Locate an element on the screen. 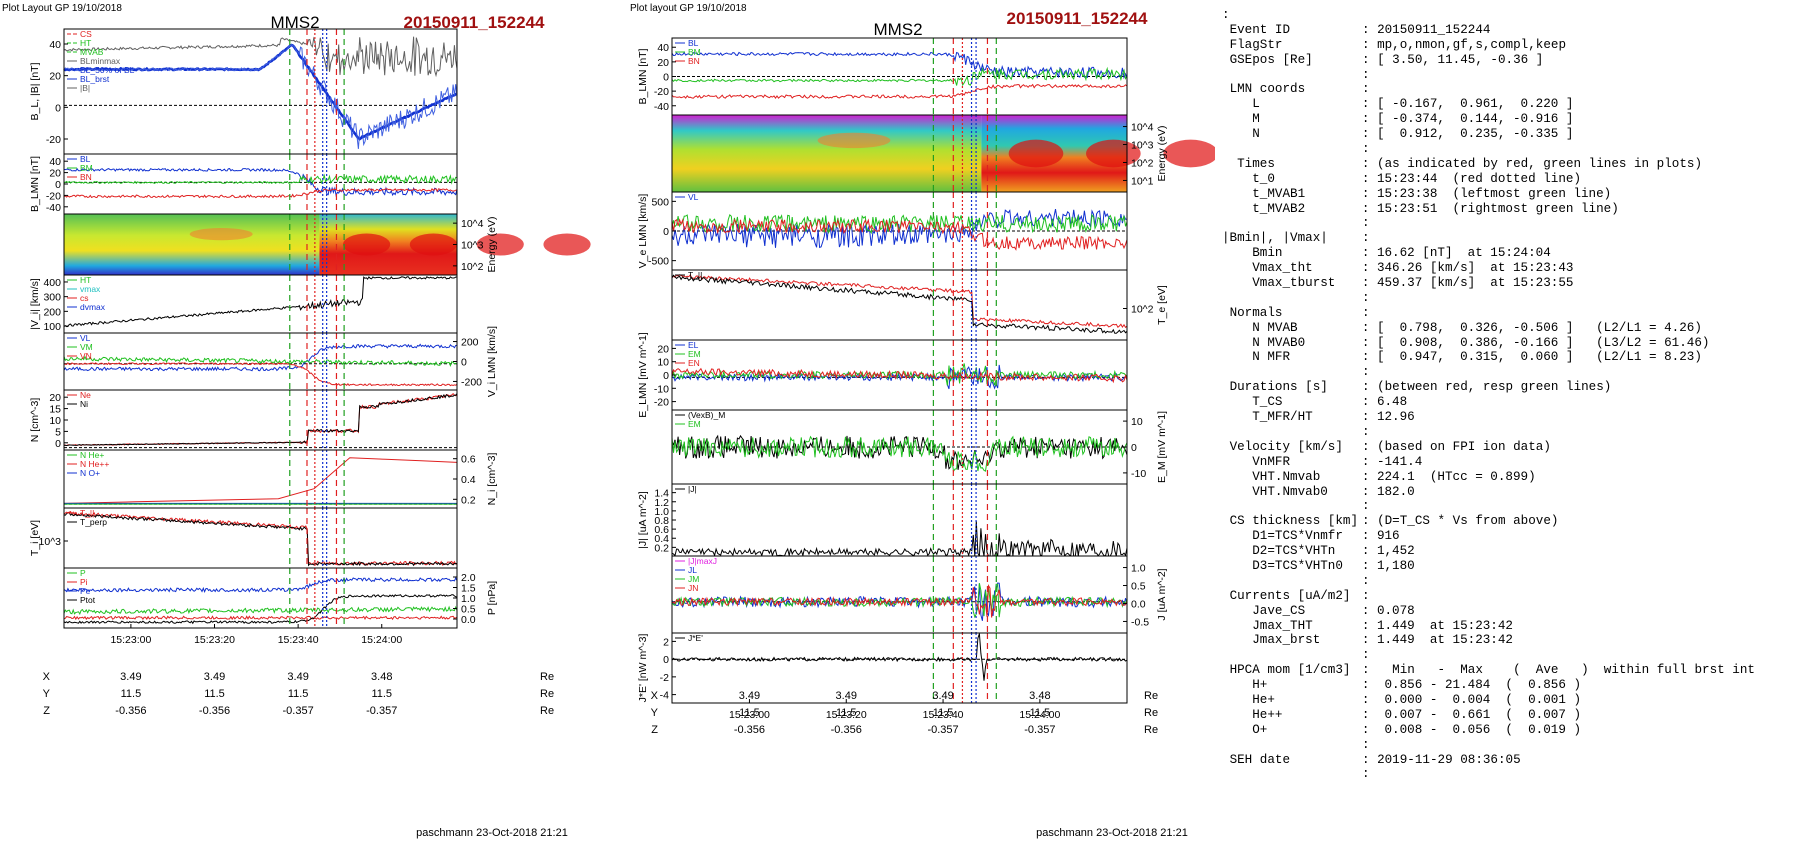 This screenshot has width=1804, height=841. plot-panel-9: 2 0 -2 -4 J*E' [nW m^-3] J*E' is located at coordinates (882, 668).